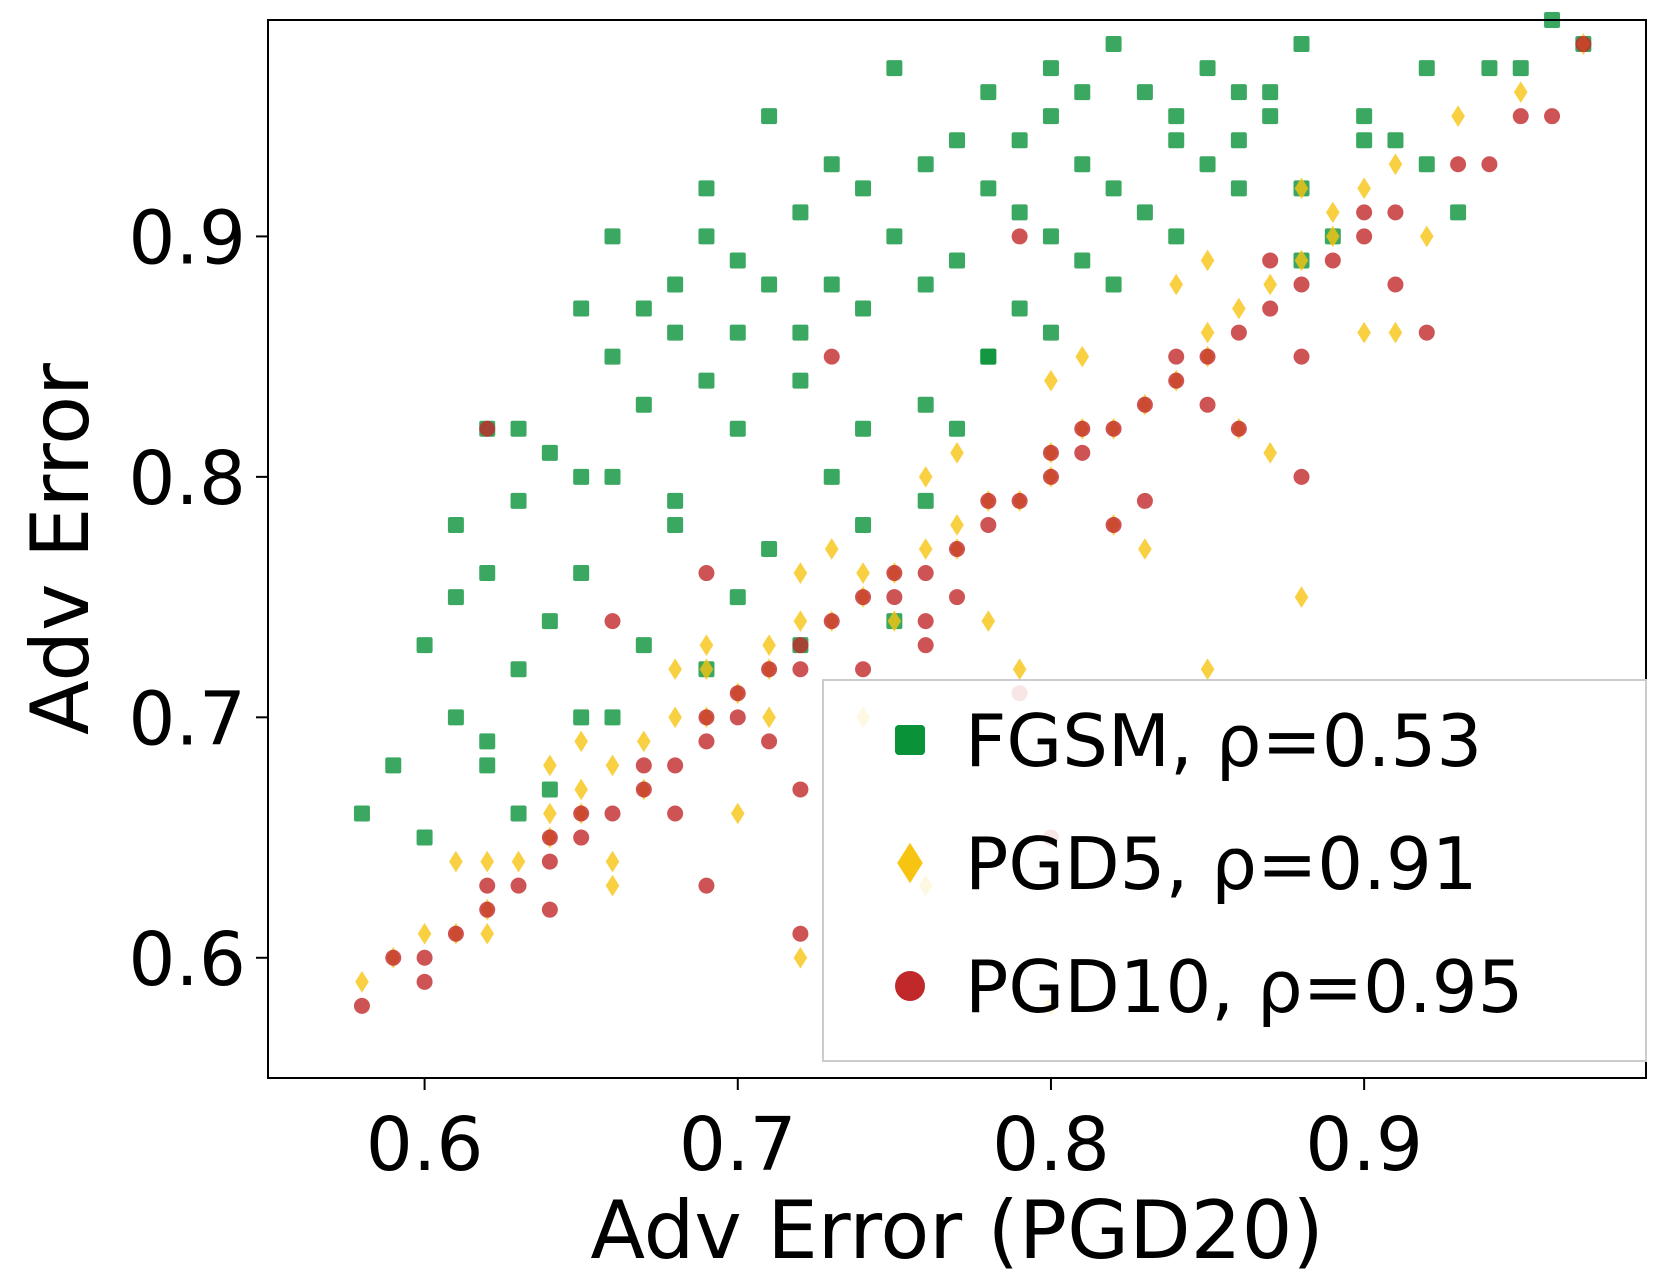 This screenshot has width=1661, height=1278. I want to click on legend-entry-fgsm: FGSM, ρ=0.53, so click(1188, 741).